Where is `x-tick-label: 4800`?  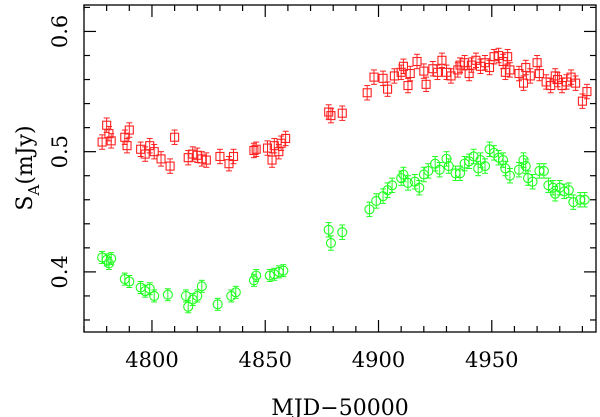 x-tick-label: 4800 is located at coordinates (151, 360).